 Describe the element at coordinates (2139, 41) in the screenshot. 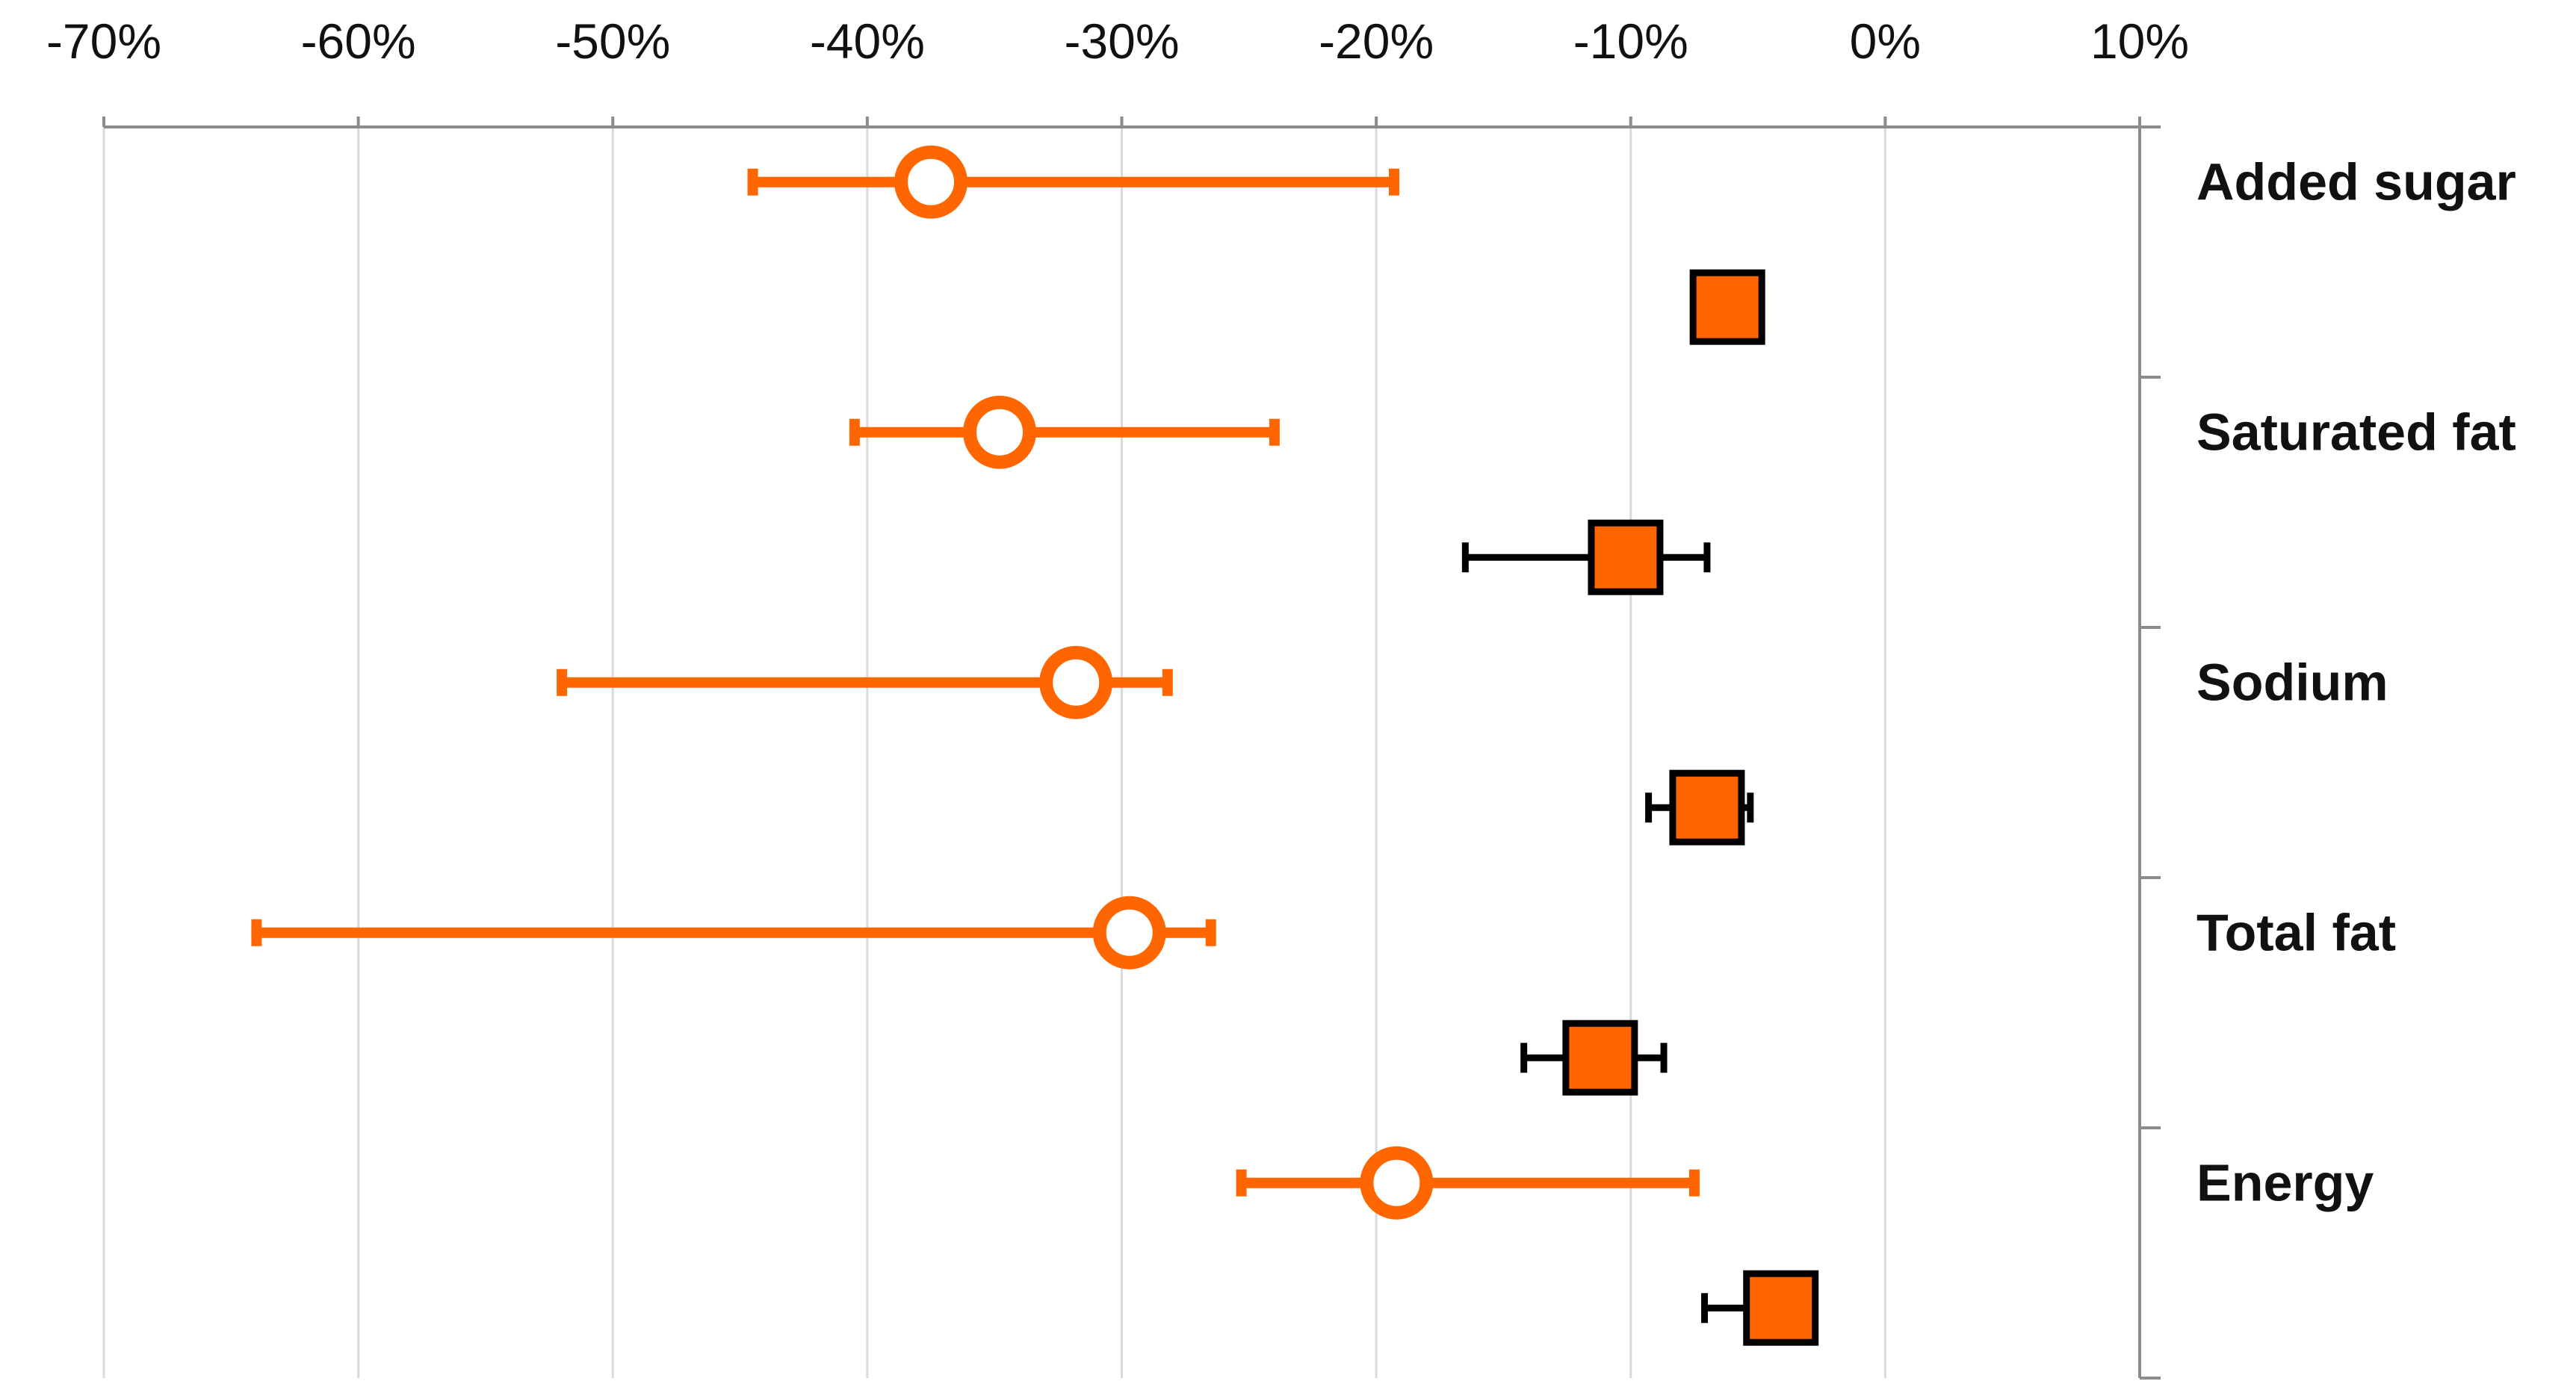

I see `x-tick-label: 10%` at that location.